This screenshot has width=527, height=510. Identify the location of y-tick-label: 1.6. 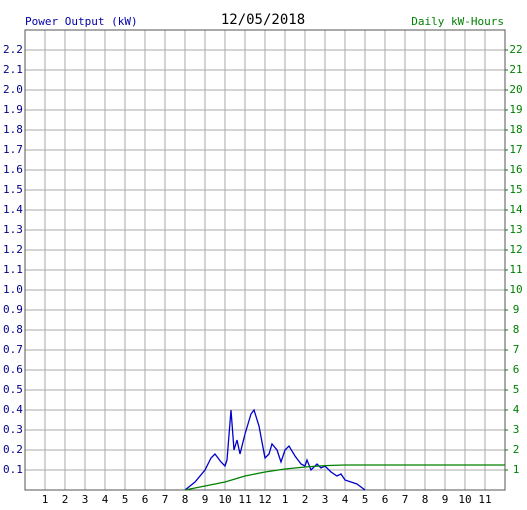
(13, 169).